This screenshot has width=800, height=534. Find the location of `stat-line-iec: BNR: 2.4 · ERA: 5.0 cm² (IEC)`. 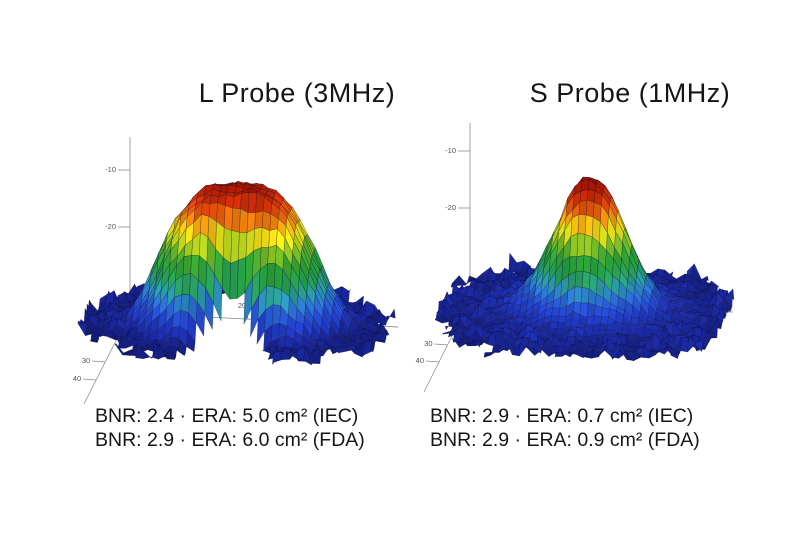

stat-line-iec: BNR: 2.4 · ERA: 5.0 cm² (IEC) is located at coordinates (227, 416).